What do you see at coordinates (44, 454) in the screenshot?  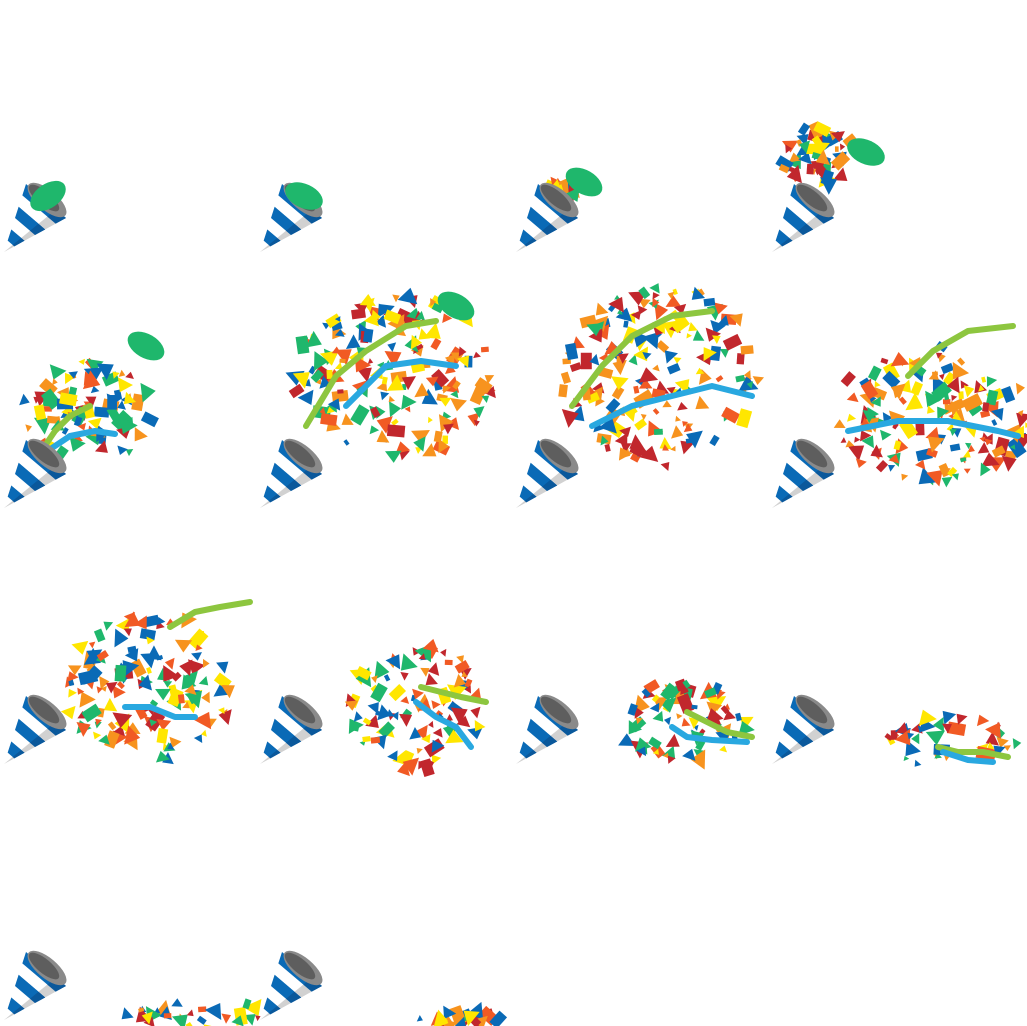 I see `cone-mouth-inner` at bounding box center [44, 454].